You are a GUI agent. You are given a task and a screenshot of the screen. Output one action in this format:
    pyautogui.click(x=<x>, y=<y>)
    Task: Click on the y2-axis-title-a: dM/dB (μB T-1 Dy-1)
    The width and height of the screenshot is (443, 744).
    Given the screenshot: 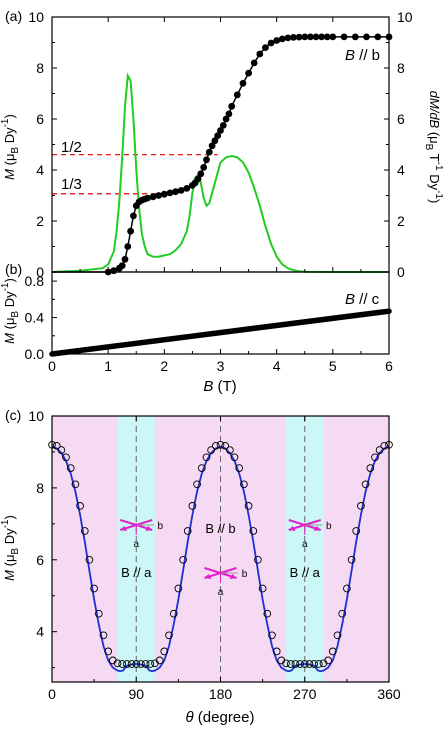 What is the action you would take?
    pyautogui.click(x=433, y=147)
    